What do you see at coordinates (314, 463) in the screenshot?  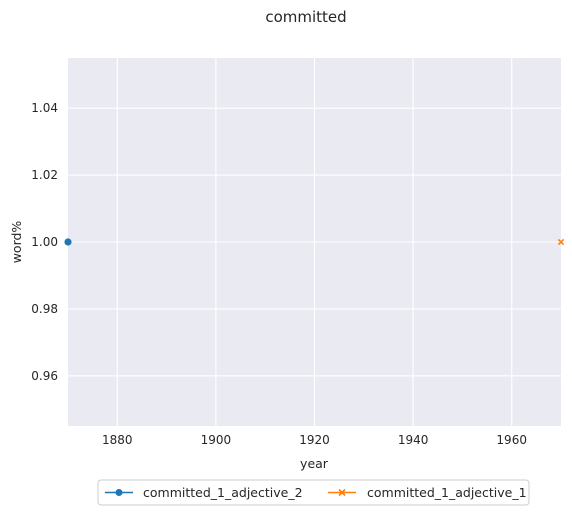 I see `x-axis-label: year` at bounding box center [314, 463].